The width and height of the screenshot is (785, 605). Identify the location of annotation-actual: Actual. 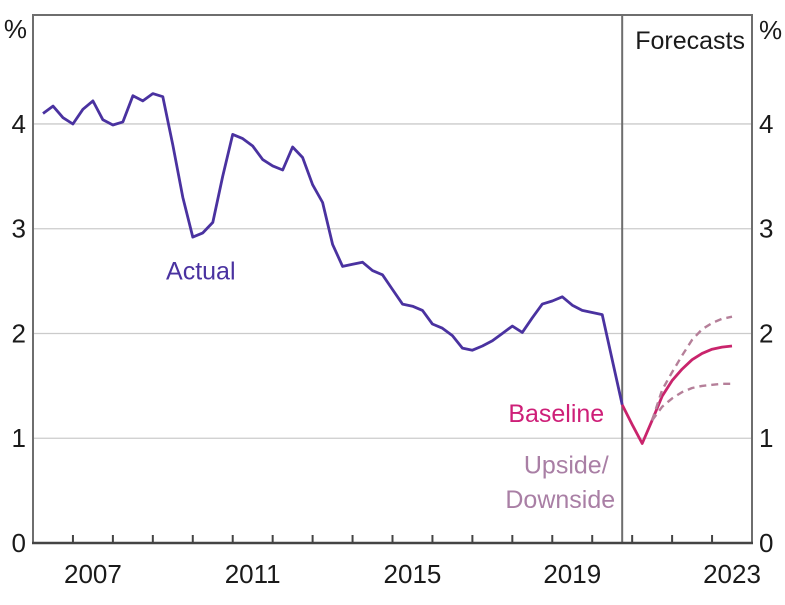
(200, 272).